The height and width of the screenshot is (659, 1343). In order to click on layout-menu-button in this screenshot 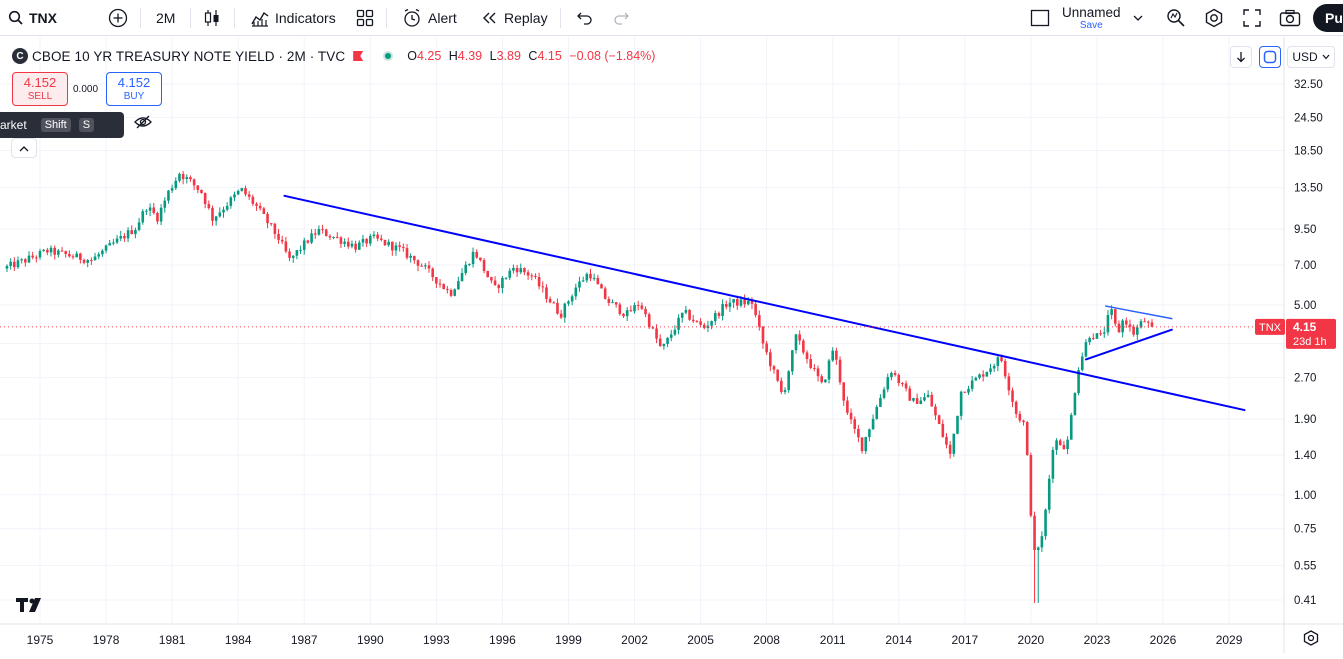, I will do `click(1138, 18)`.